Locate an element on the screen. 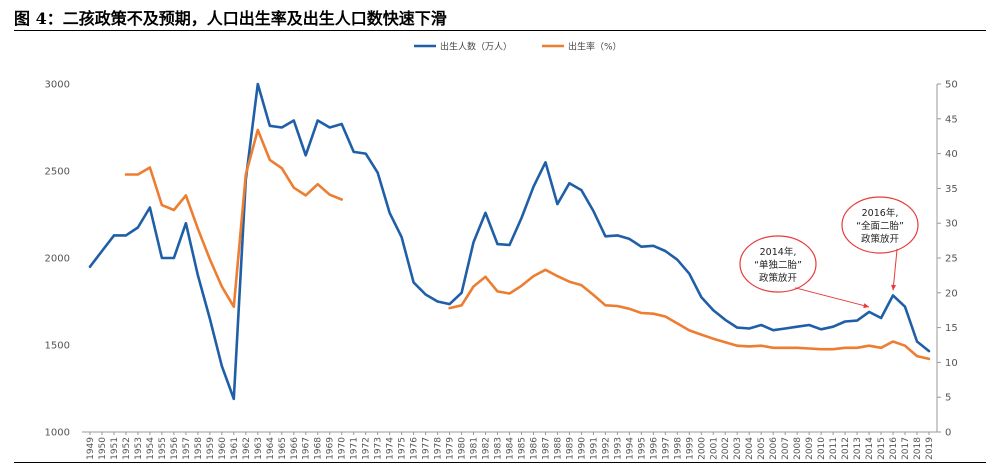 The width and height of the screenshot is (1000, 469). annotation-text-line: 2014年, is located at coordinates (778, 252).